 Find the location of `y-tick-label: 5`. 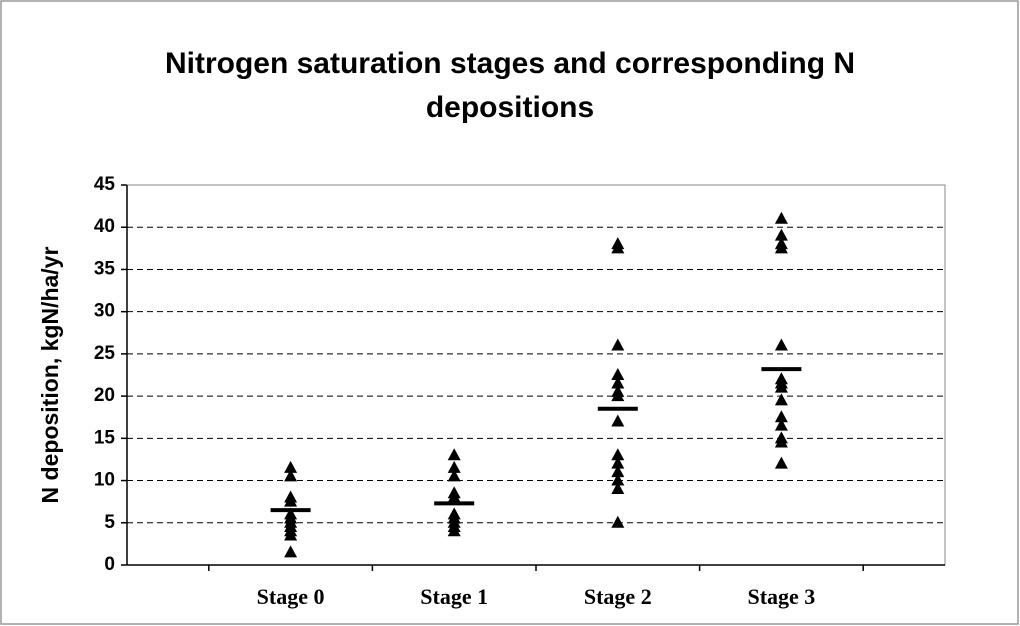

y-tick-label: 5 is located at coordinates (109, 522).